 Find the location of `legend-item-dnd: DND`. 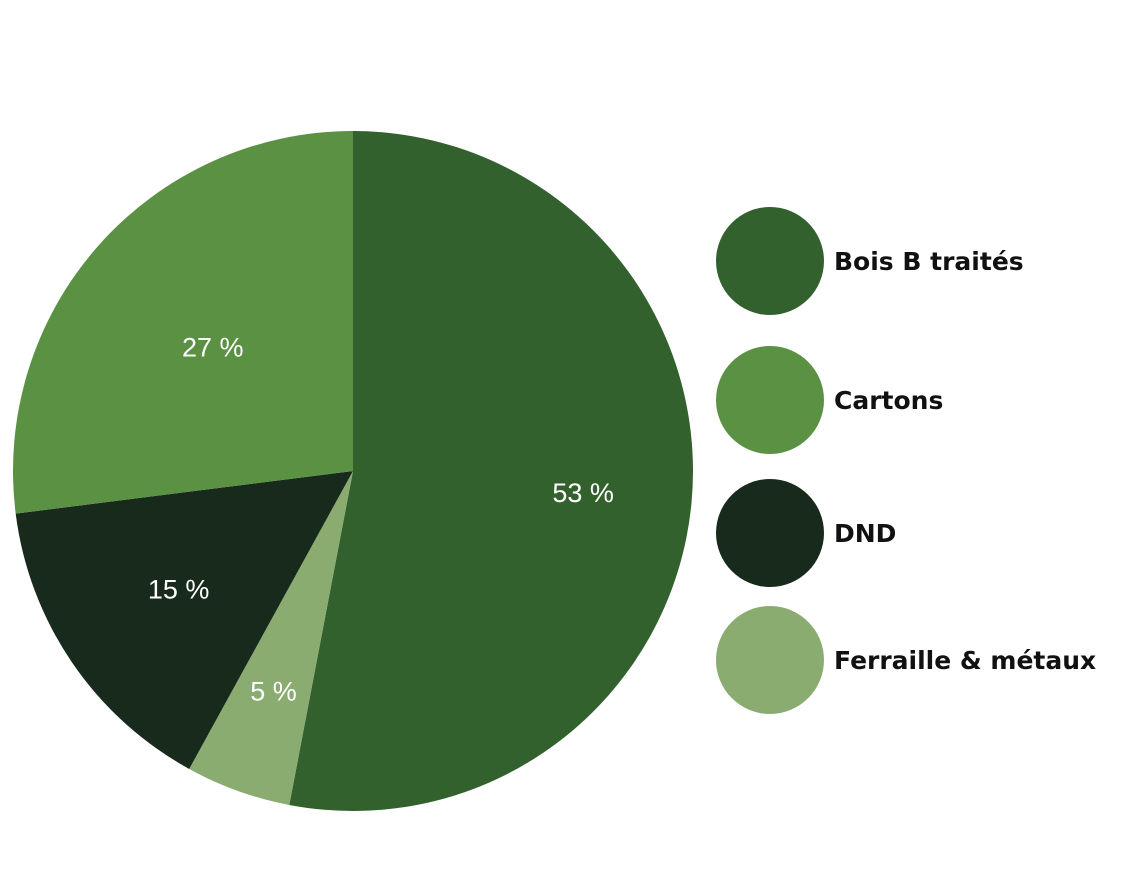

legend-item-dnd: DND is located at coordinates (806, 533).